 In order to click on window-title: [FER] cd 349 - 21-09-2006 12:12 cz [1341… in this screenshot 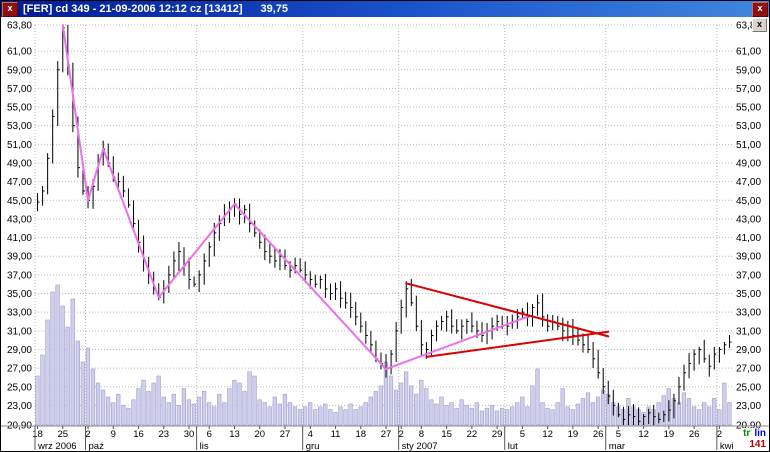, I will do `click(133, 9)`.